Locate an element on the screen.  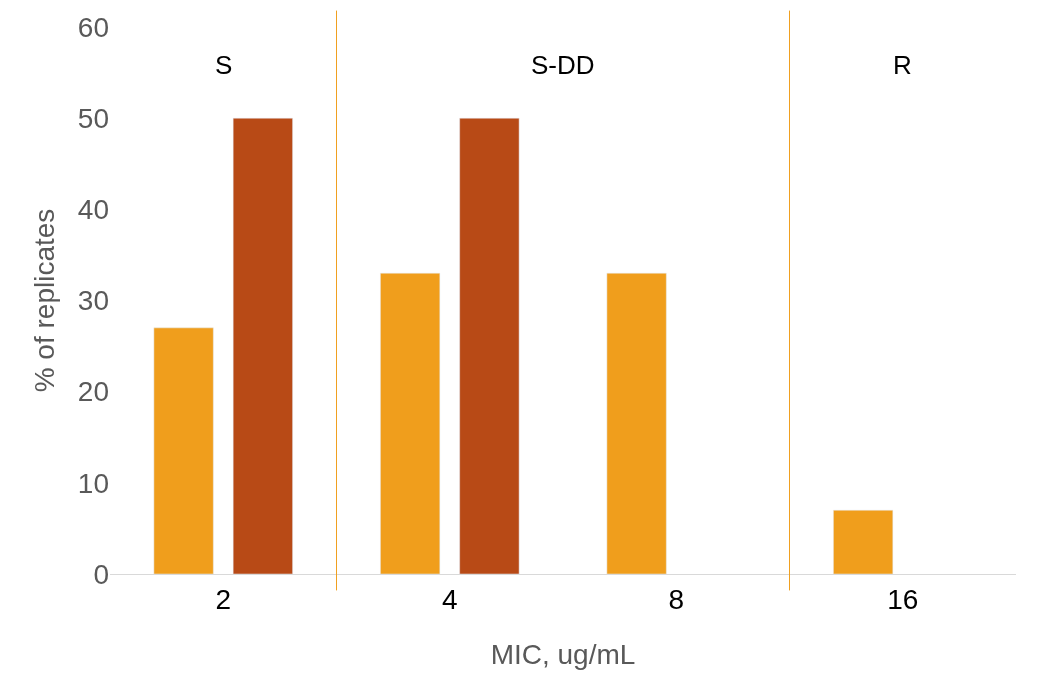
y-axis-title: % of replicates is located at coordinates (44, 300).